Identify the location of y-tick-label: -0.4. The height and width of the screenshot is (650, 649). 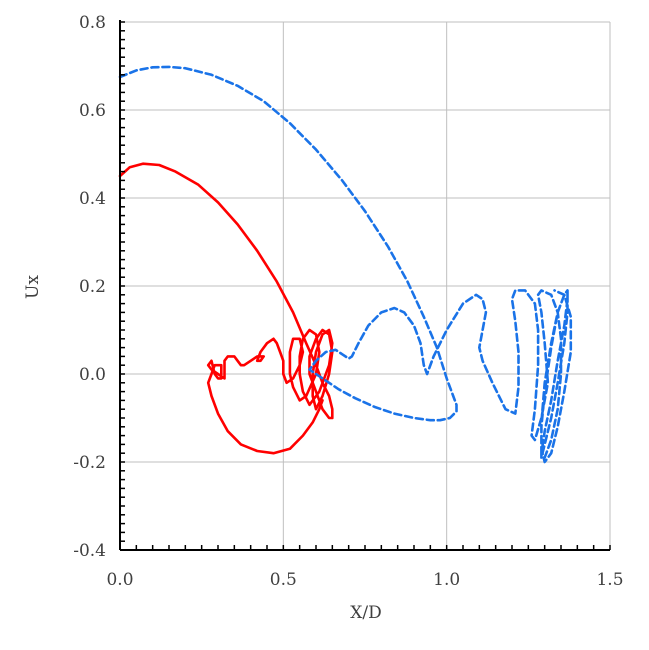
(89, 551).